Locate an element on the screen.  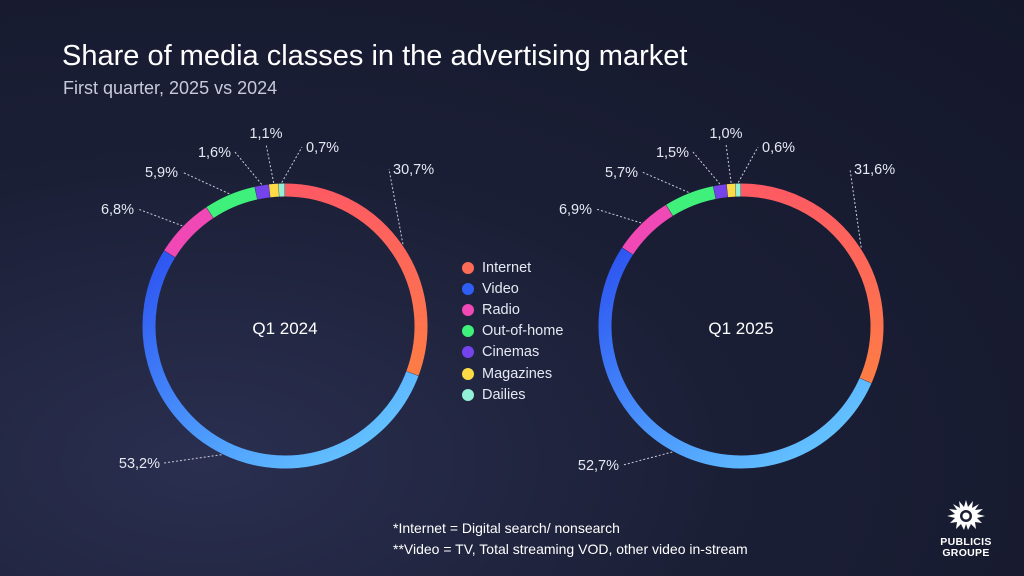
value-label-dailies: 0,6% is located at coordinates (778, 148).